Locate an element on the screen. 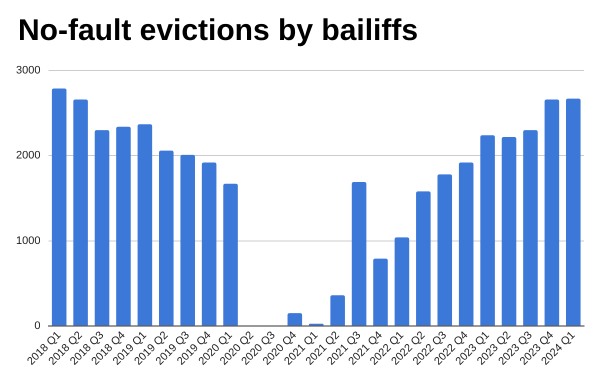 This screenshot has height=371, width=600. chart-title: No-fault evictions by bailiffs is located at coordinates (218, 31).